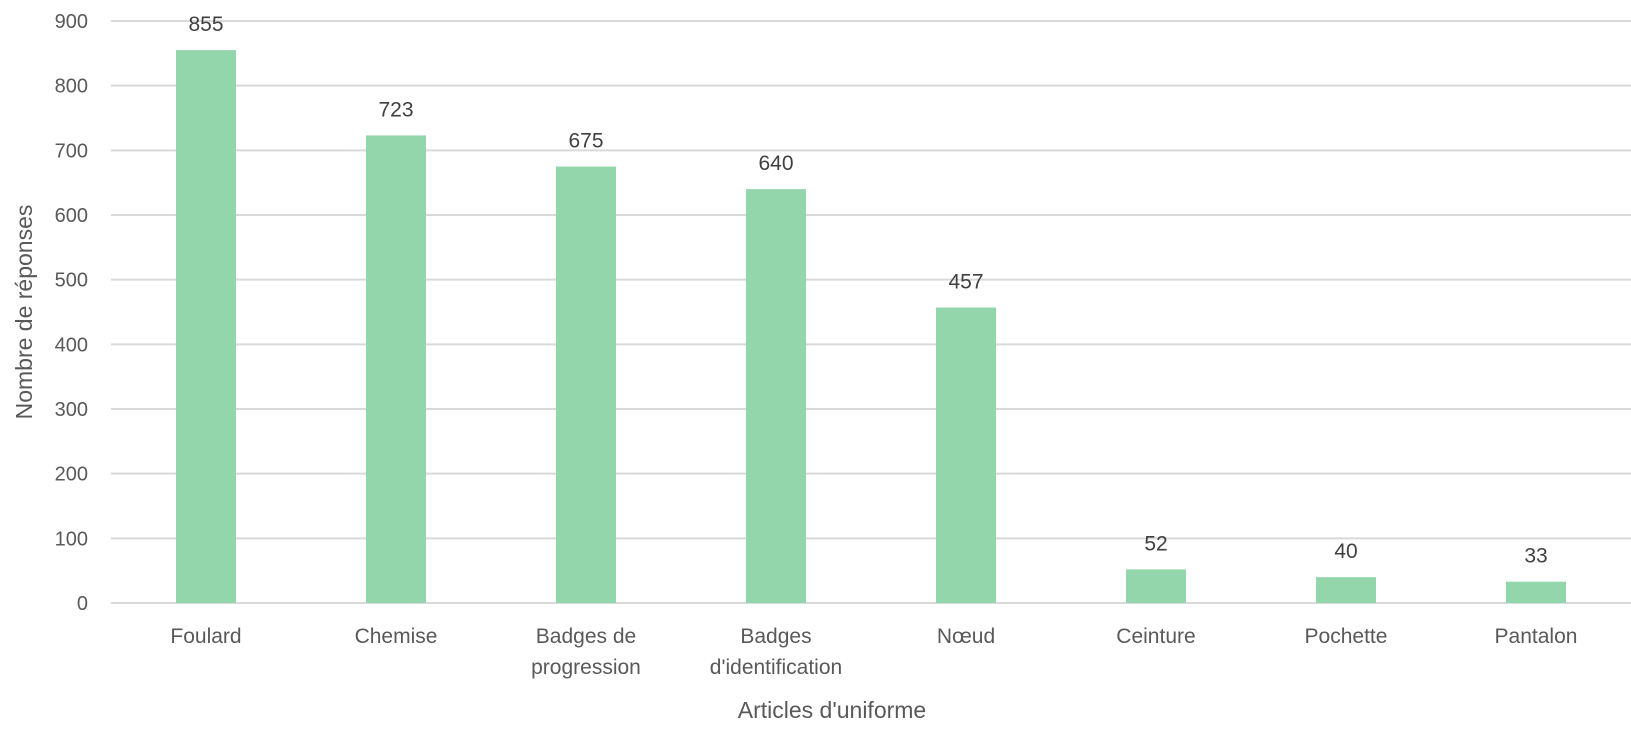  What do you see at coordinates (966, 636) in the screenshot?
I see `category-label: Nœud` at bounding box center [966, 636].